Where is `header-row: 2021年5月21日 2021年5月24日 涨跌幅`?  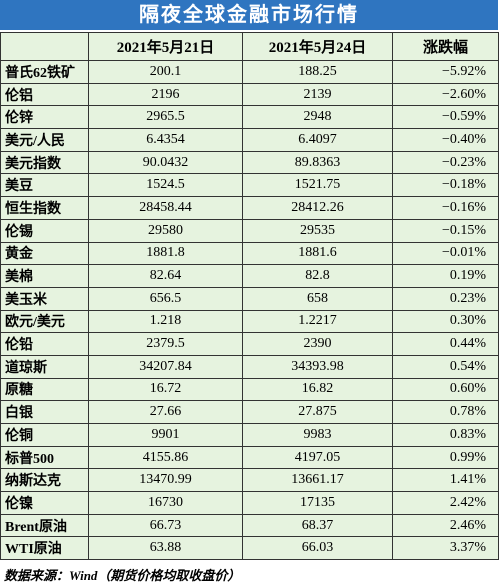
header-row: 2021年5月21日 2021年5月24日 涨跌幅 is located at coordinates (249, 46).